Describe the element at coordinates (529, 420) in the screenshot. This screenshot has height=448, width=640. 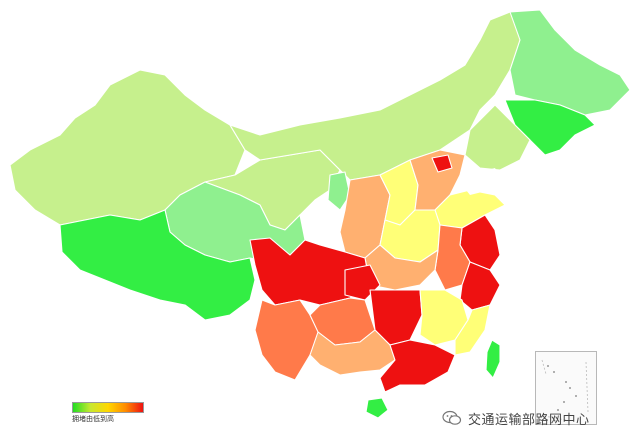
I see `watermark-text: 交通运输部路网中心` at that location.